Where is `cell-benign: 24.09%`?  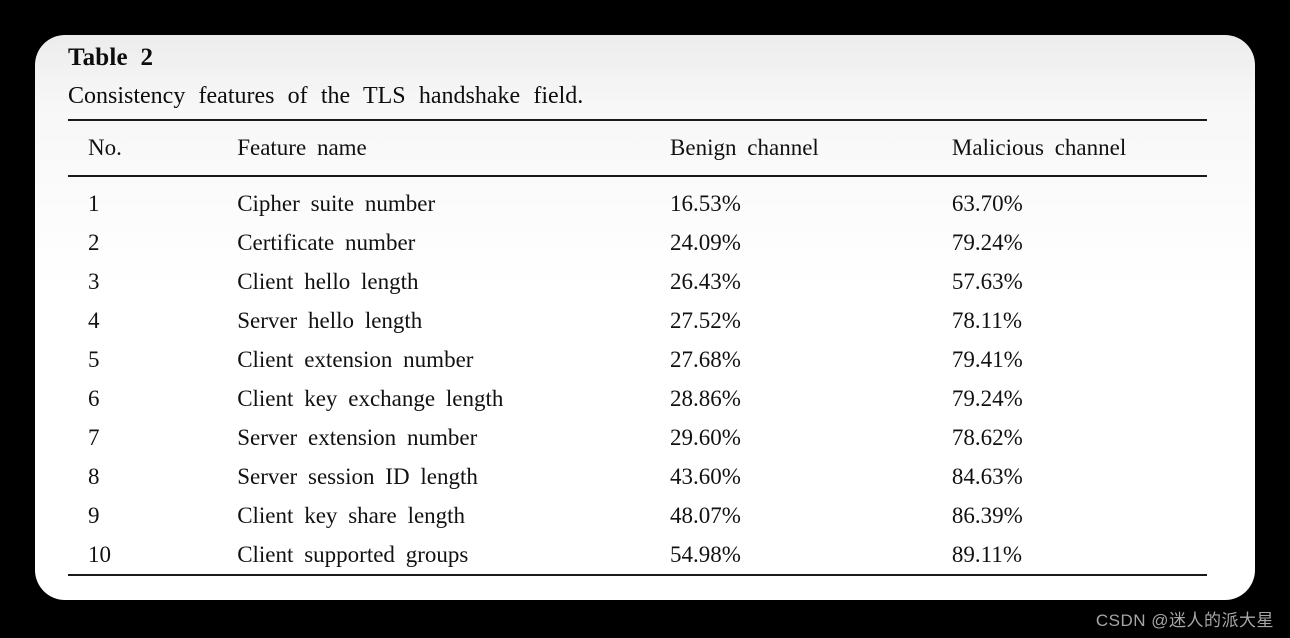 cell-benign: 24.09% is located at coordinates (705, 242).